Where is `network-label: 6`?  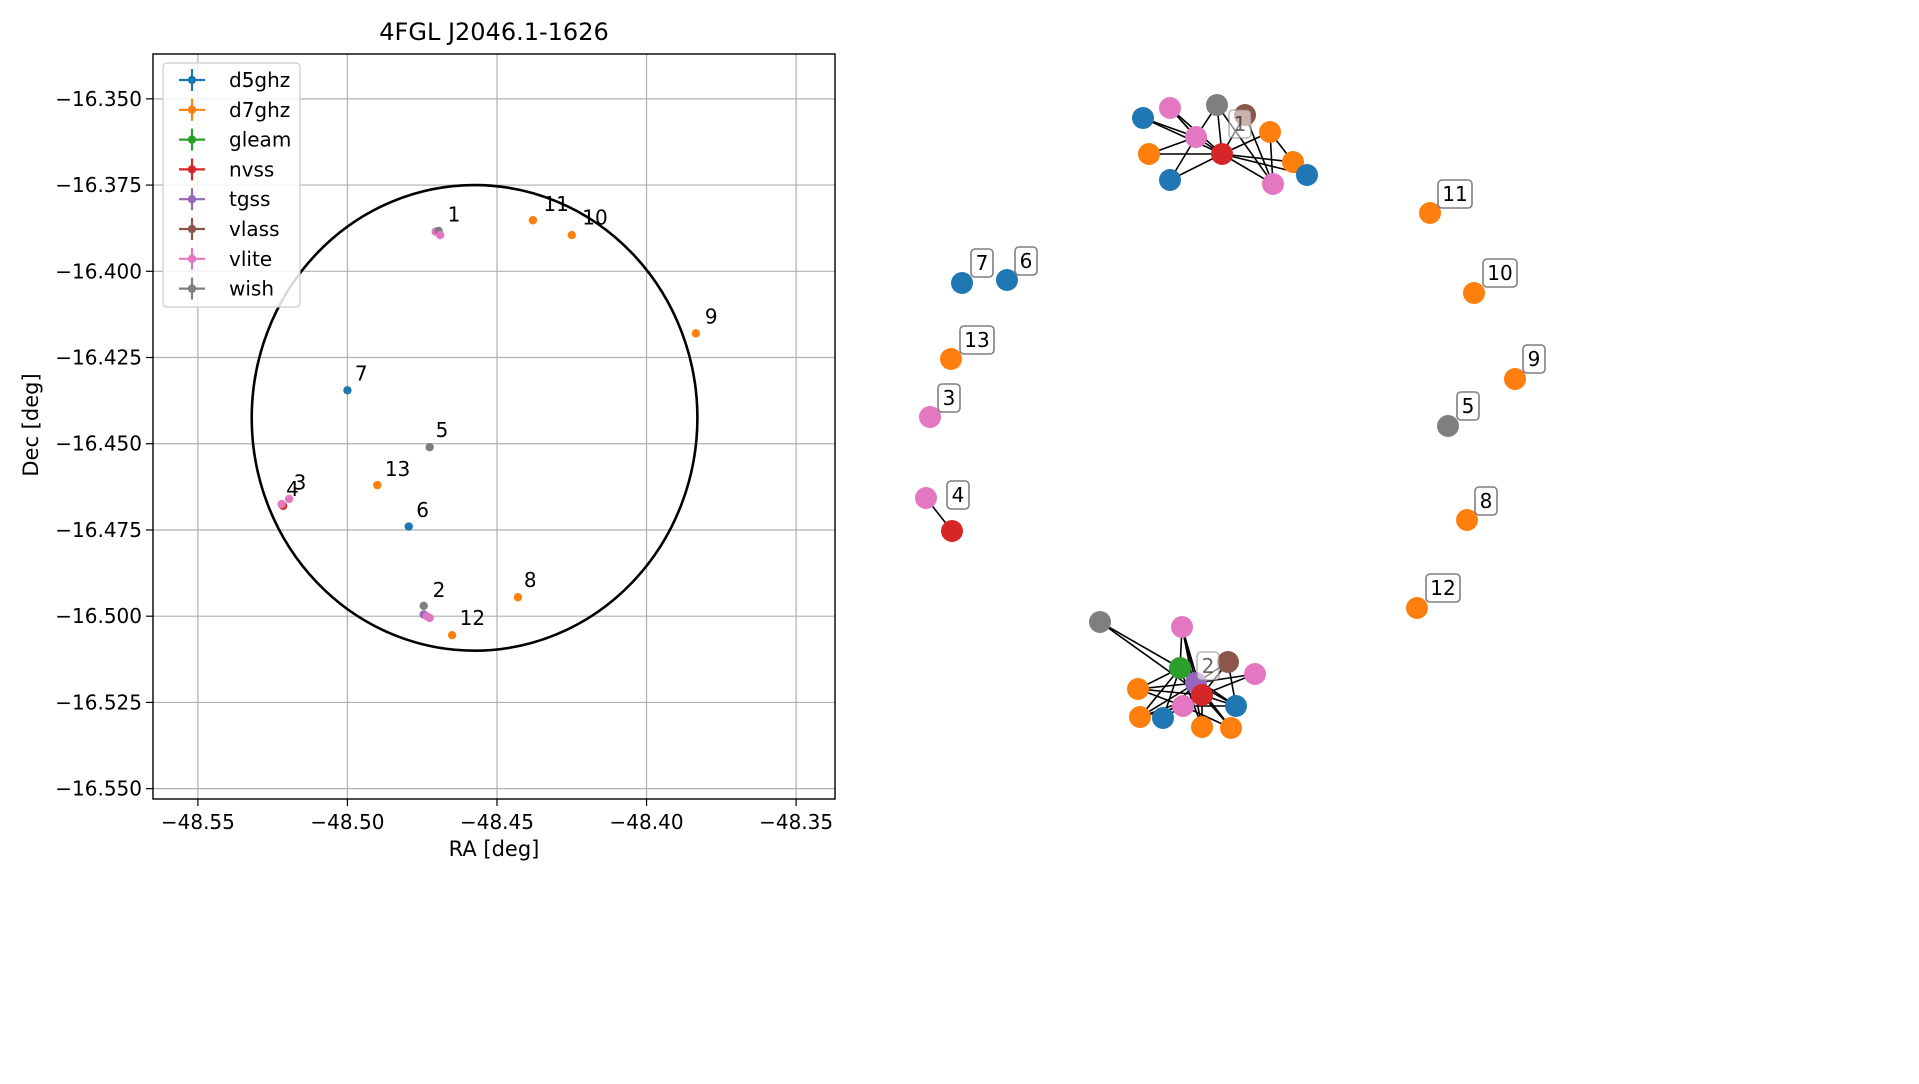
network-label: 6 is located at coordinates (1026, 261).